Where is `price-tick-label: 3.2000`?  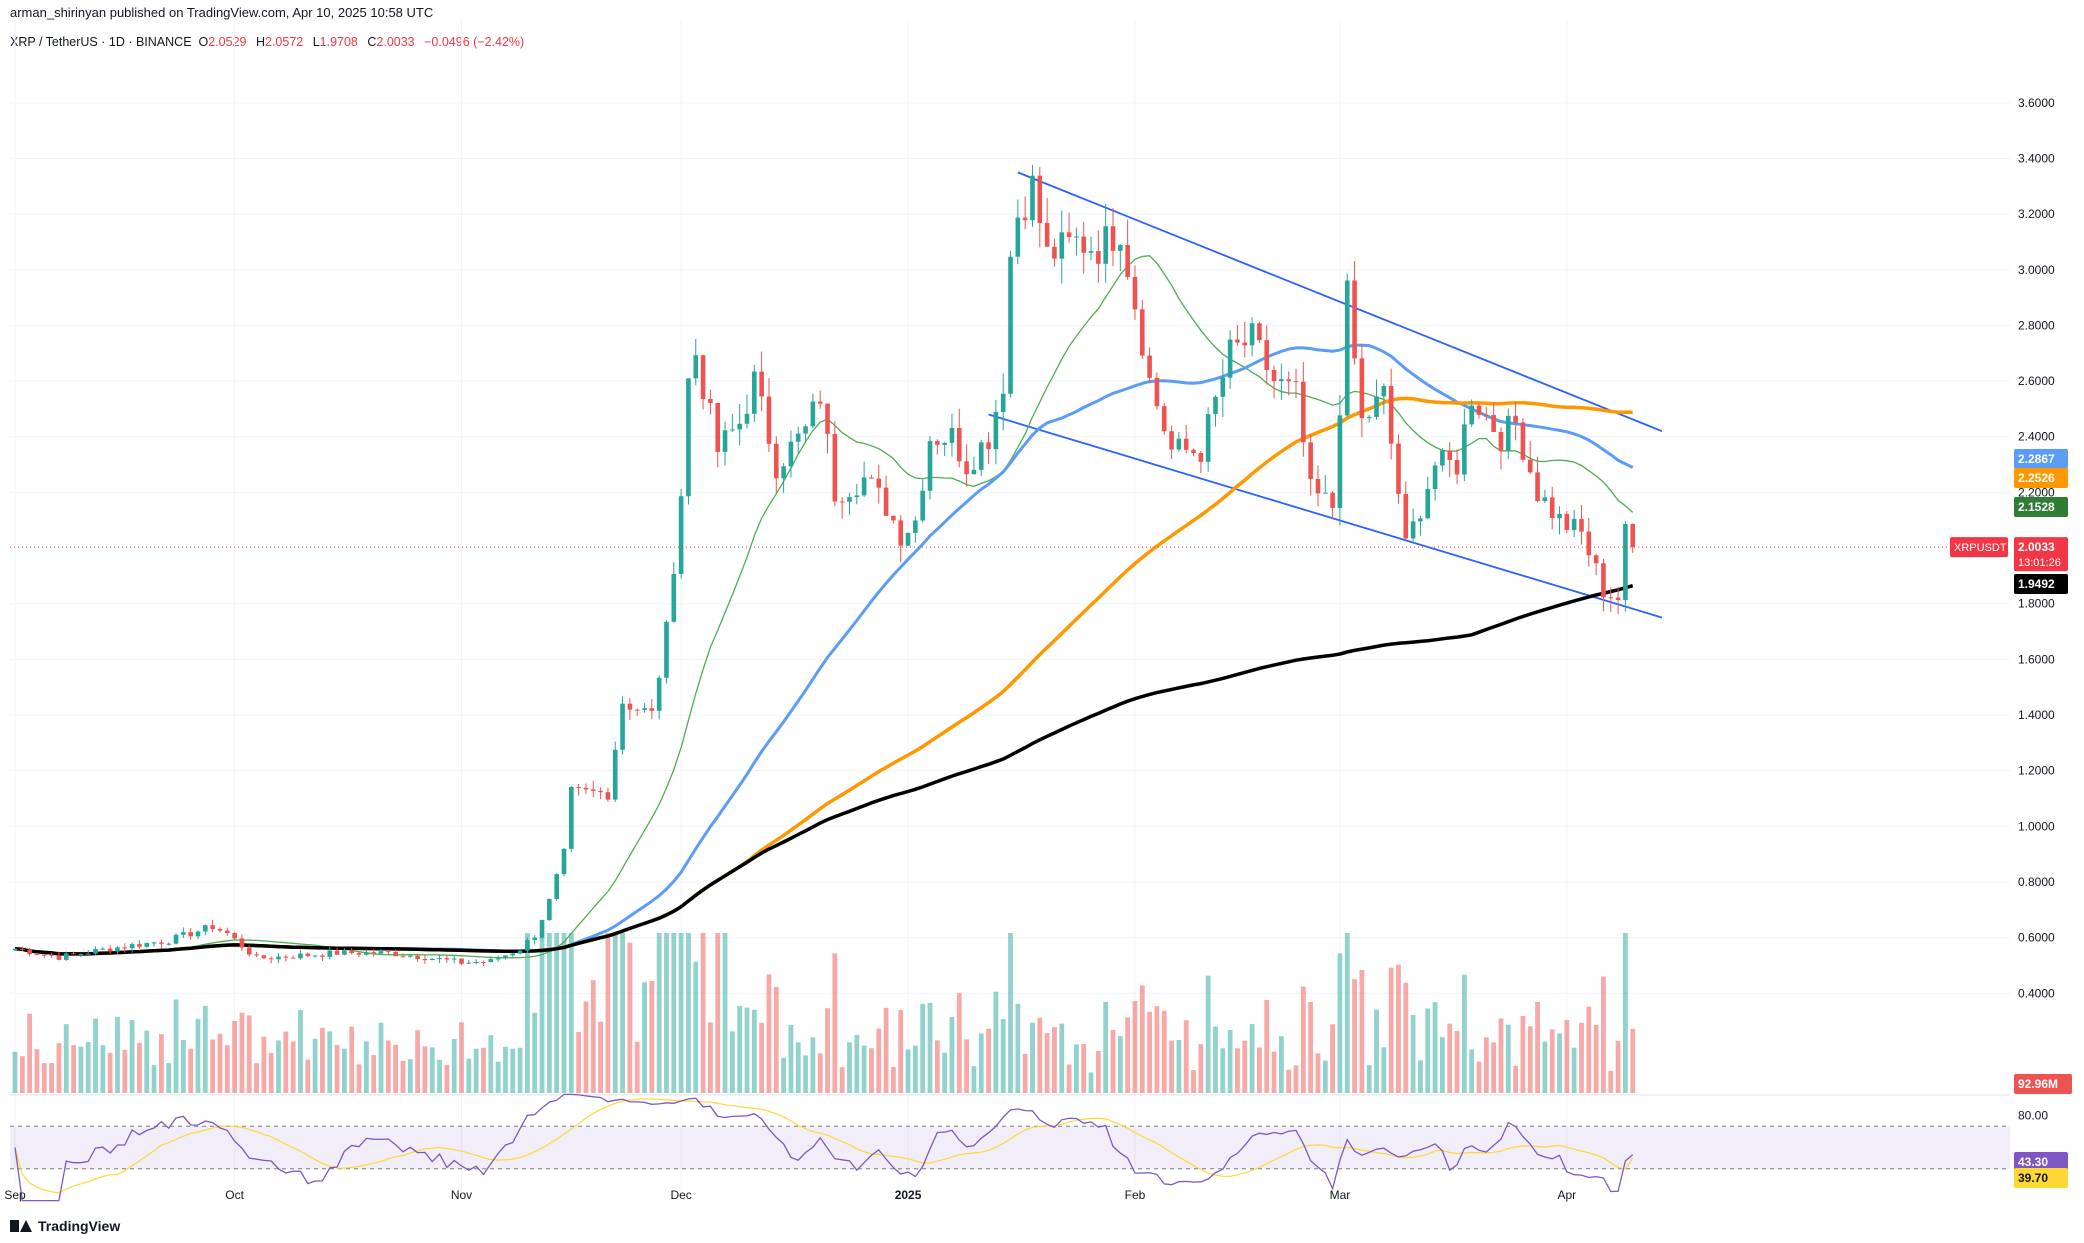
price-tick-label: 3.2000 is located at coordinates (2036, 214).